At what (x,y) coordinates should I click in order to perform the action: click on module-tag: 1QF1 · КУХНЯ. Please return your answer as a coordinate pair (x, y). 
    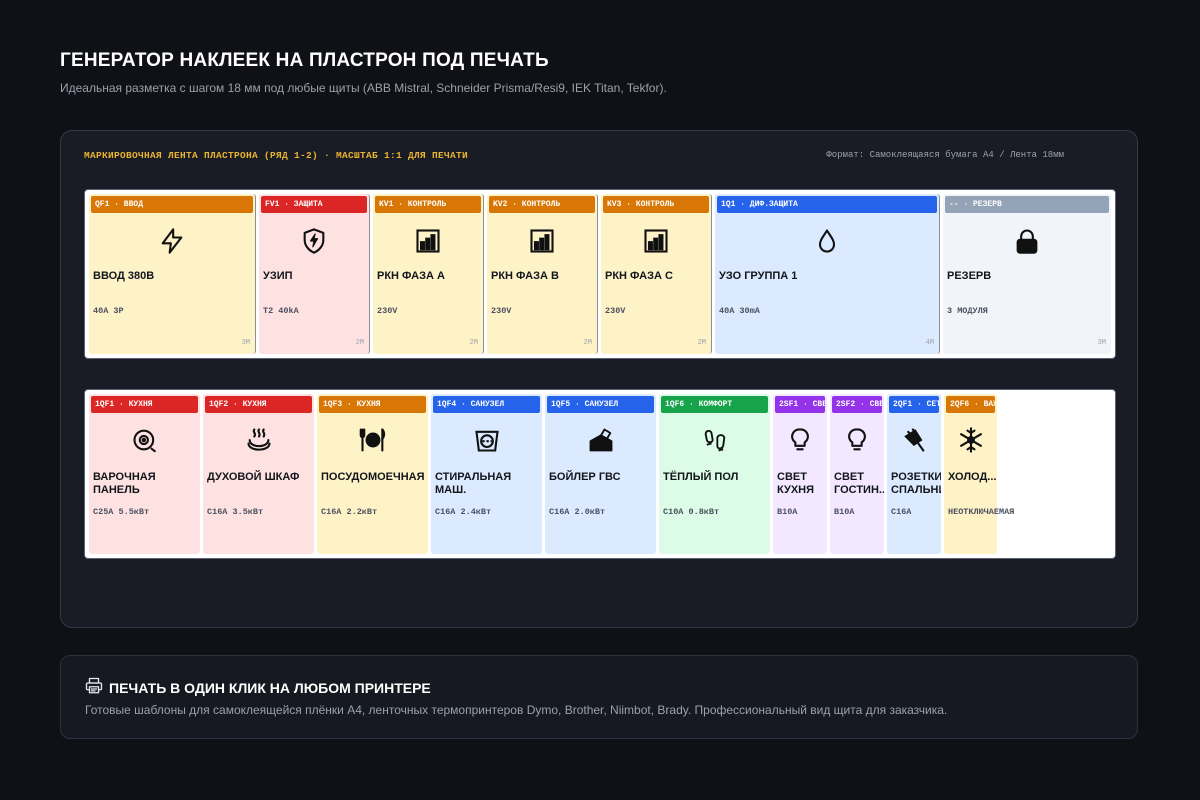
    Looking at the image, I should click on (144, 404).